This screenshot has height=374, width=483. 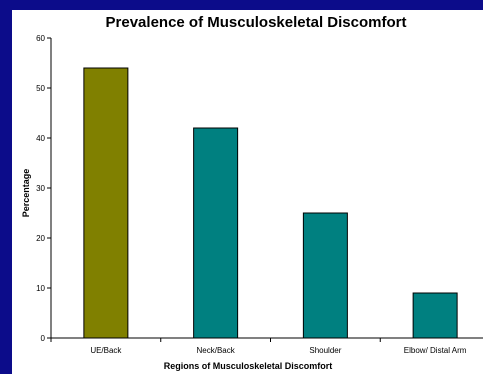 What do you see at coordinates (40, 138) in the screenshot?
I see `y-tick-label: 40` at bounding box center [40, 138].